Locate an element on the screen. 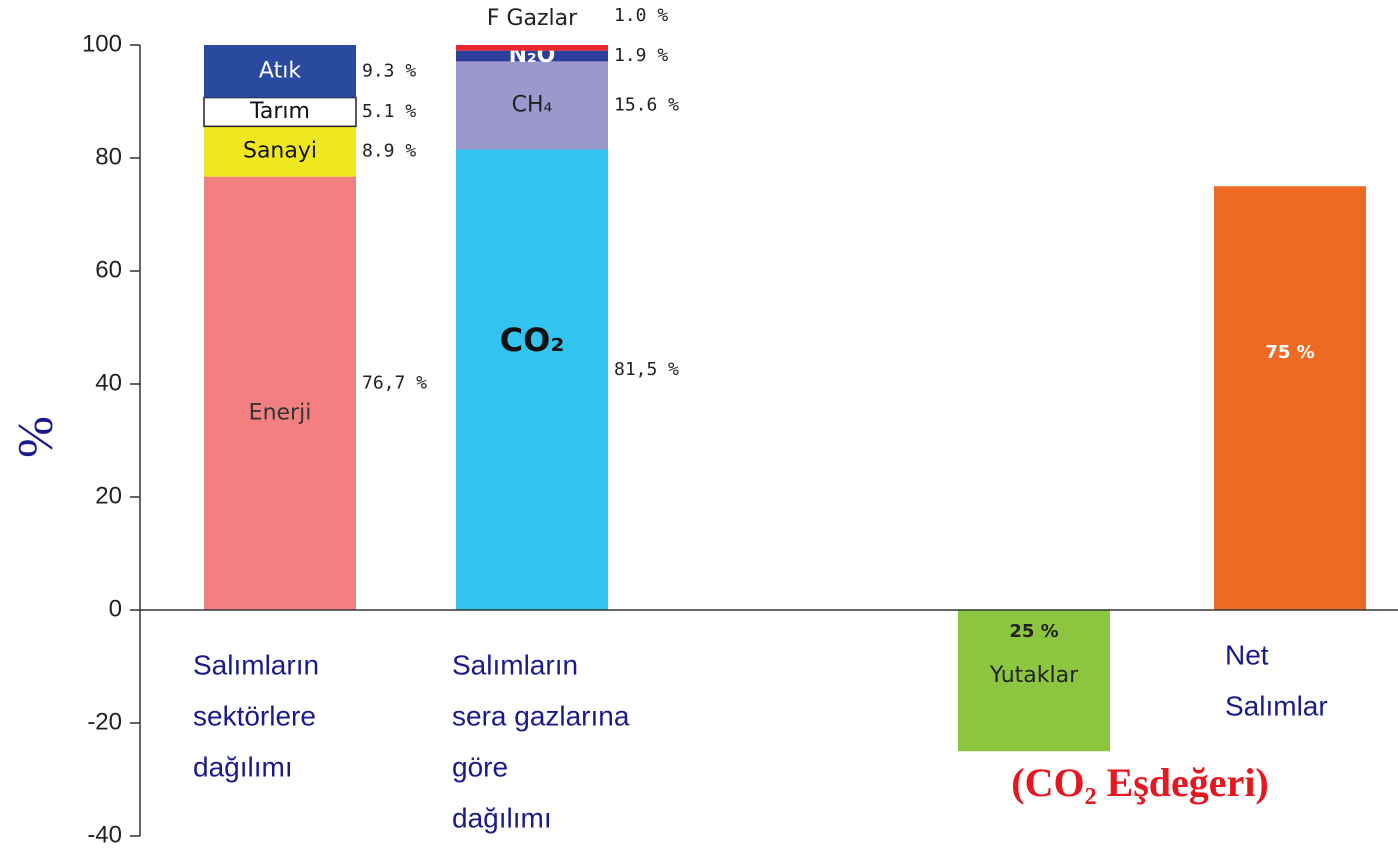  value-label: 5.1 % is located at coordinates (389, 111).